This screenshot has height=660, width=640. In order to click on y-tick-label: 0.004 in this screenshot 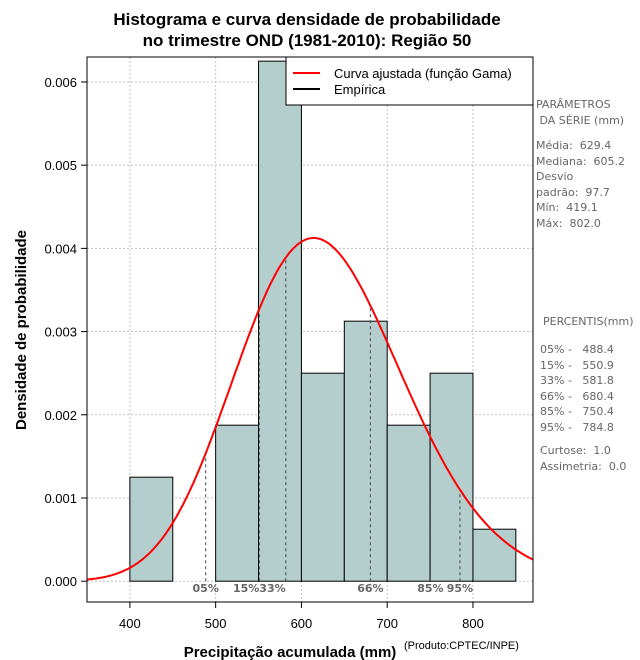, I will do `click(60, 248)`.